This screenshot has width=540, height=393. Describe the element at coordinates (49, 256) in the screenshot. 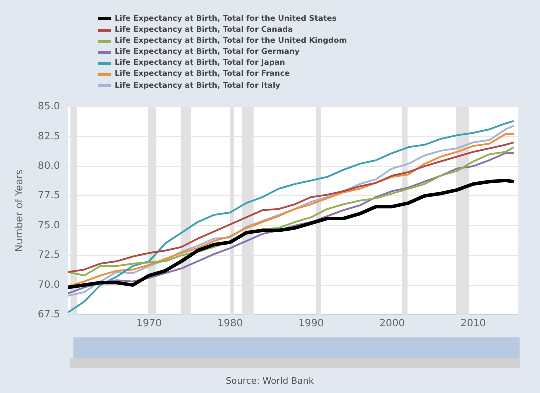

I see `y-tick-label: 72.5` at that location.